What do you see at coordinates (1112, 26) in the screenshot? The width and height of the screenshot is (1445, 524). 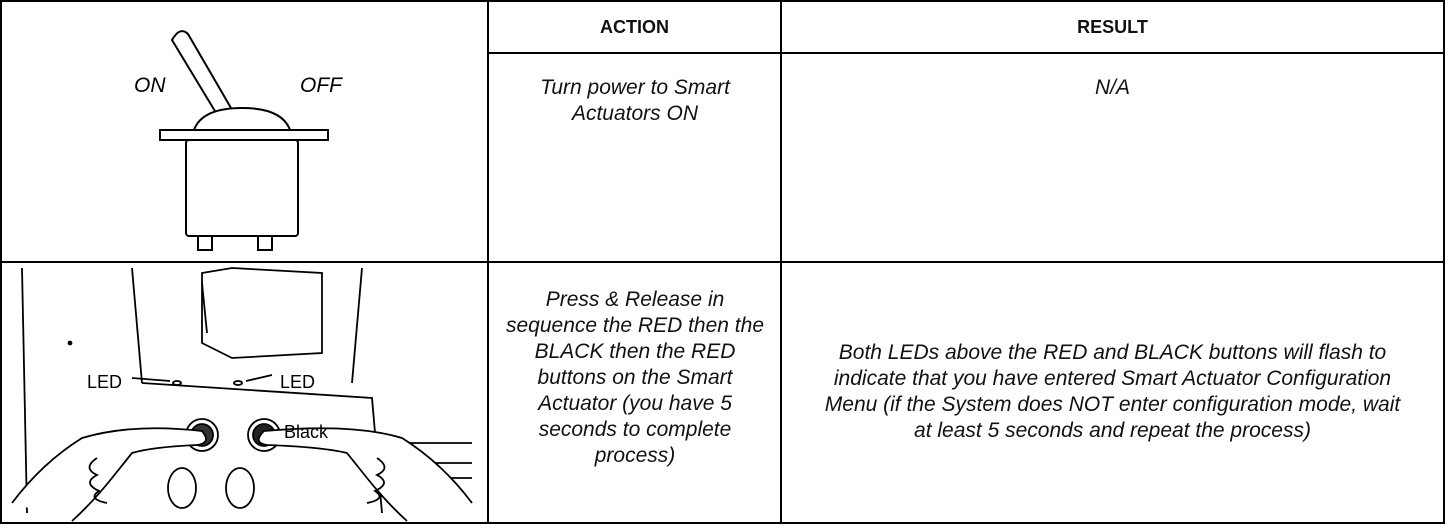 I see `header-result: RESULT` at bounding box center [1112, 26].